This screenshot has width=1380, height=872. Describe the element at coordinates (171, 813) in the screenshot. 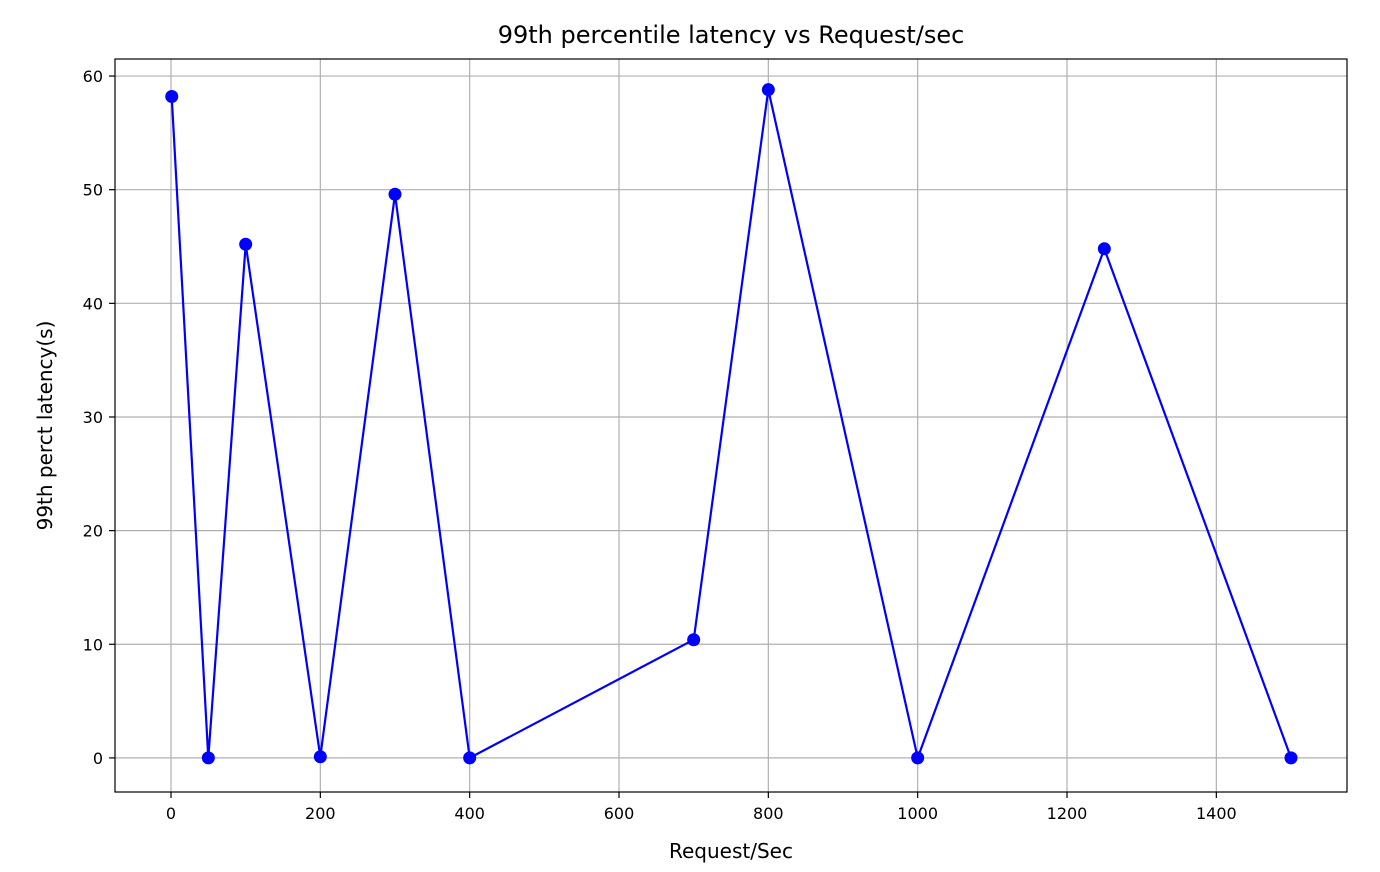

I see `x-tick-label: 0` at that location.